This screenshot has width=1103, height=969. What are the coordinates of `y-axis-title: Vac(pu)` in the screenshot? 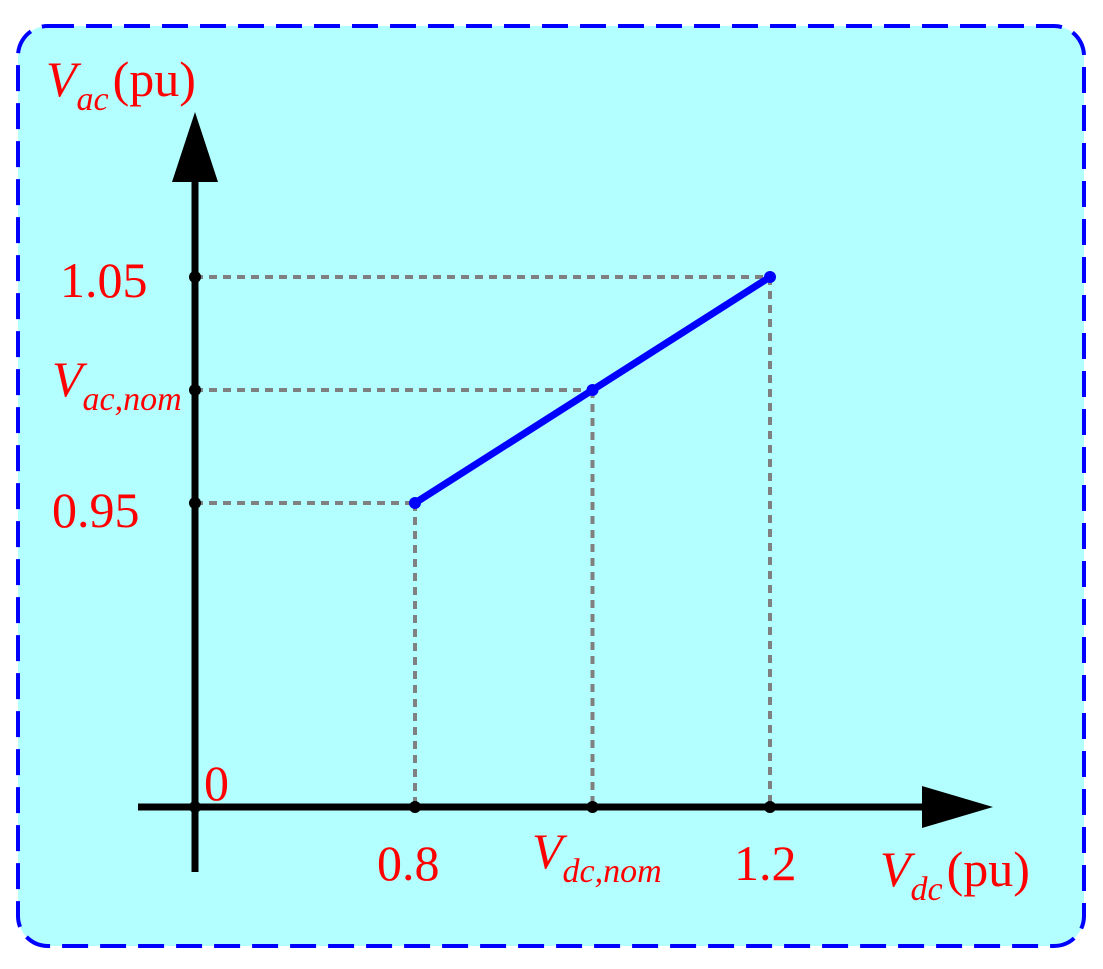 It's located at (121, 84).